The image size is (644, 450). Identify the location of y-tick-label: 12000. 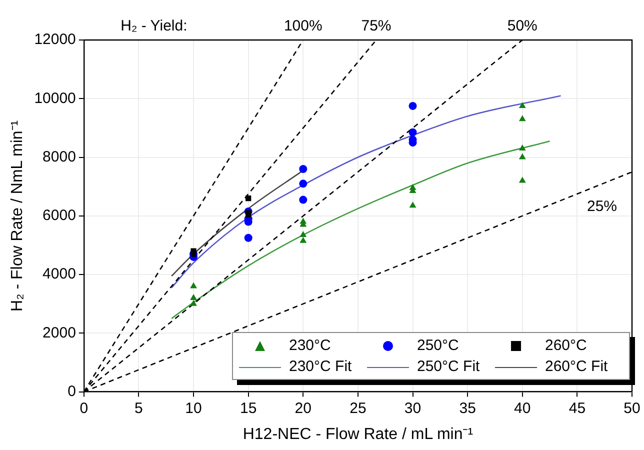
(55, 39).